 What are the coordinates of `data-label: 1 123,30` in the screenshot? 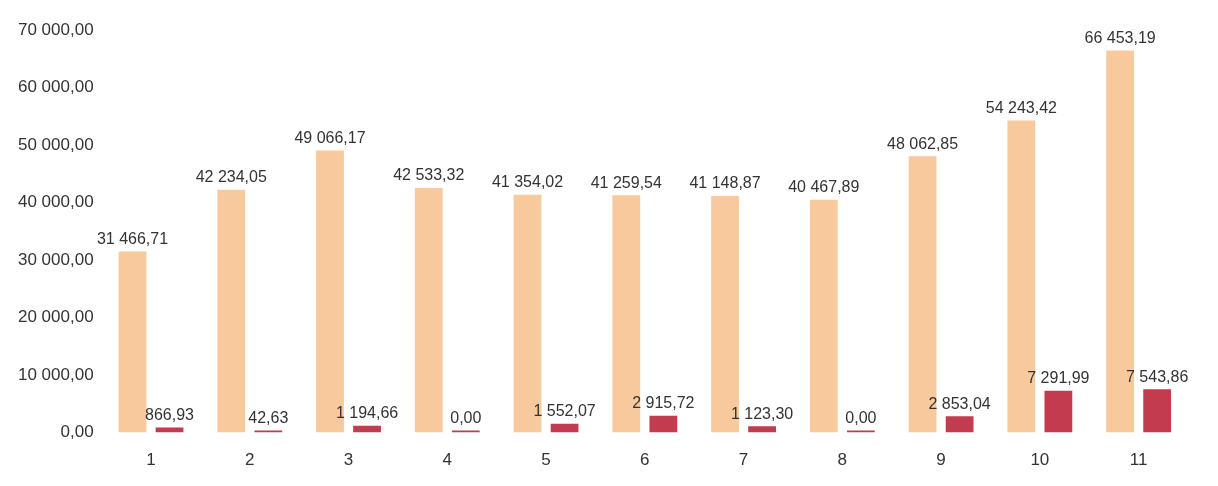 It's located at (762, 413).